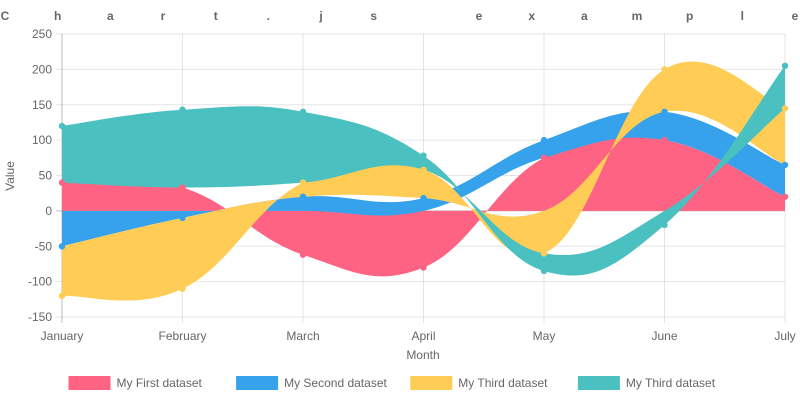 This screenshot has width=800, height=400. Describe the element at coordinates (423, 336) in the screenshot. I see `x-tick-label: April` at that location.